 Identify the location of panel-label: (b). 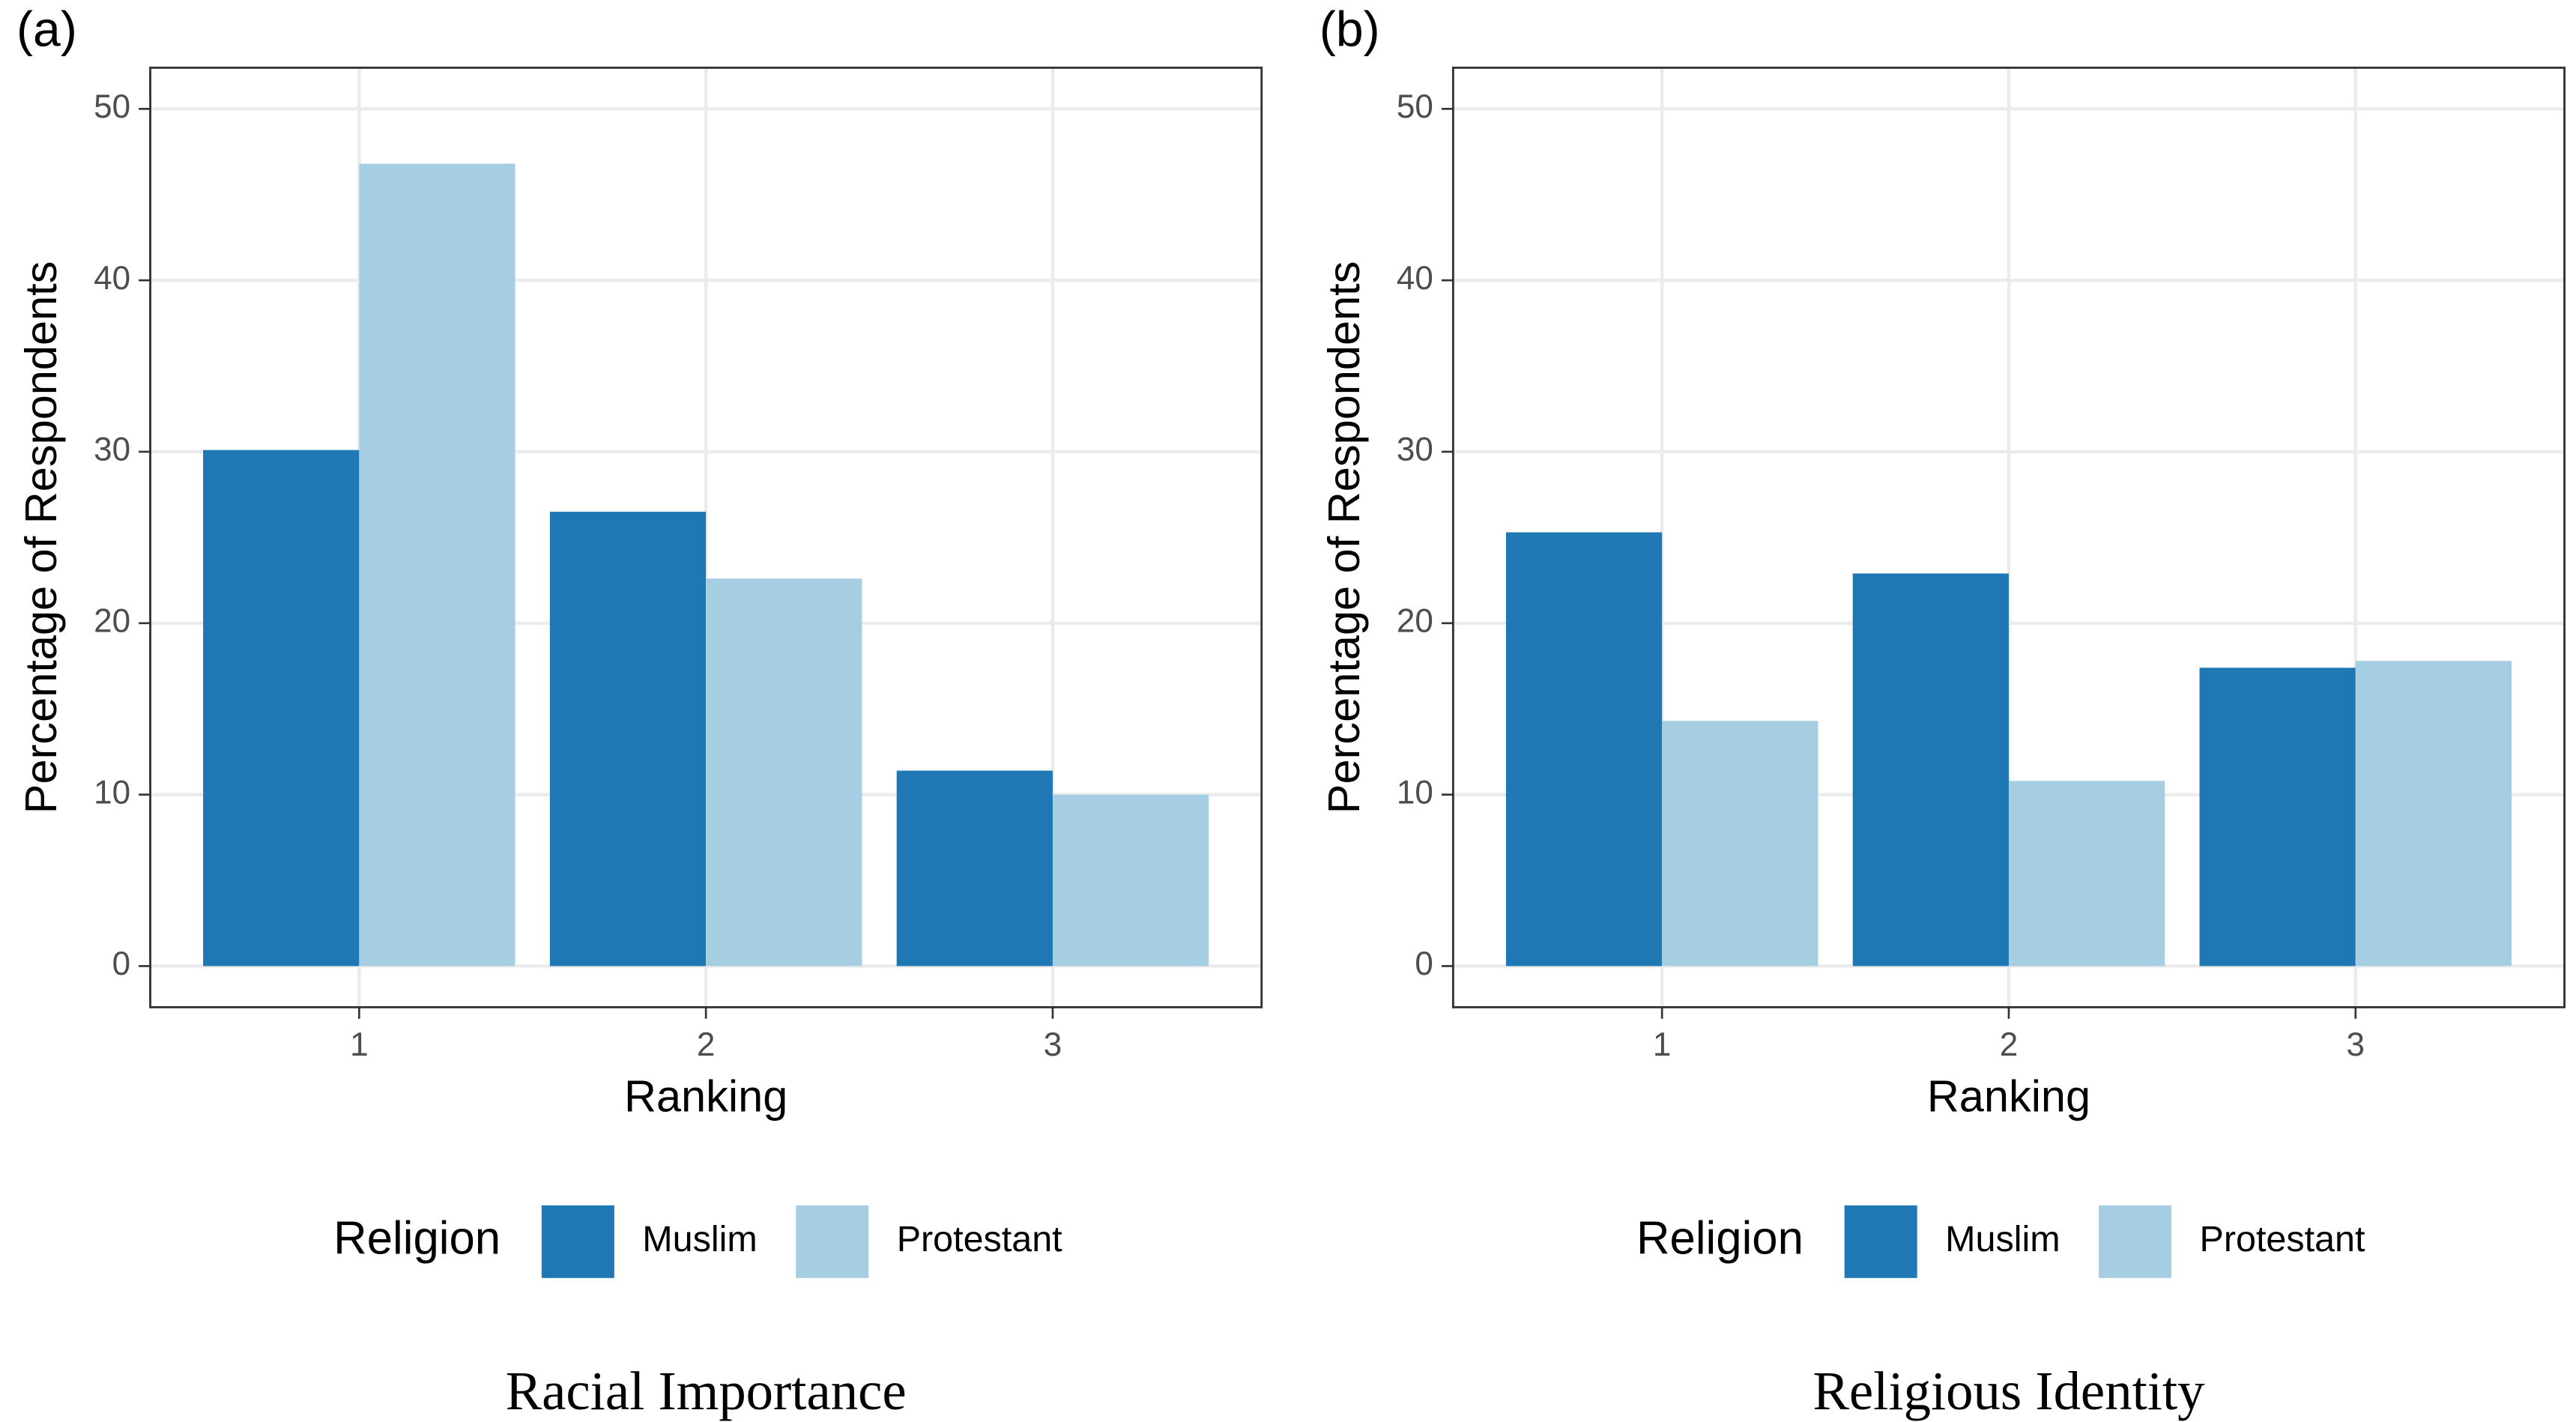
(1349, 30).